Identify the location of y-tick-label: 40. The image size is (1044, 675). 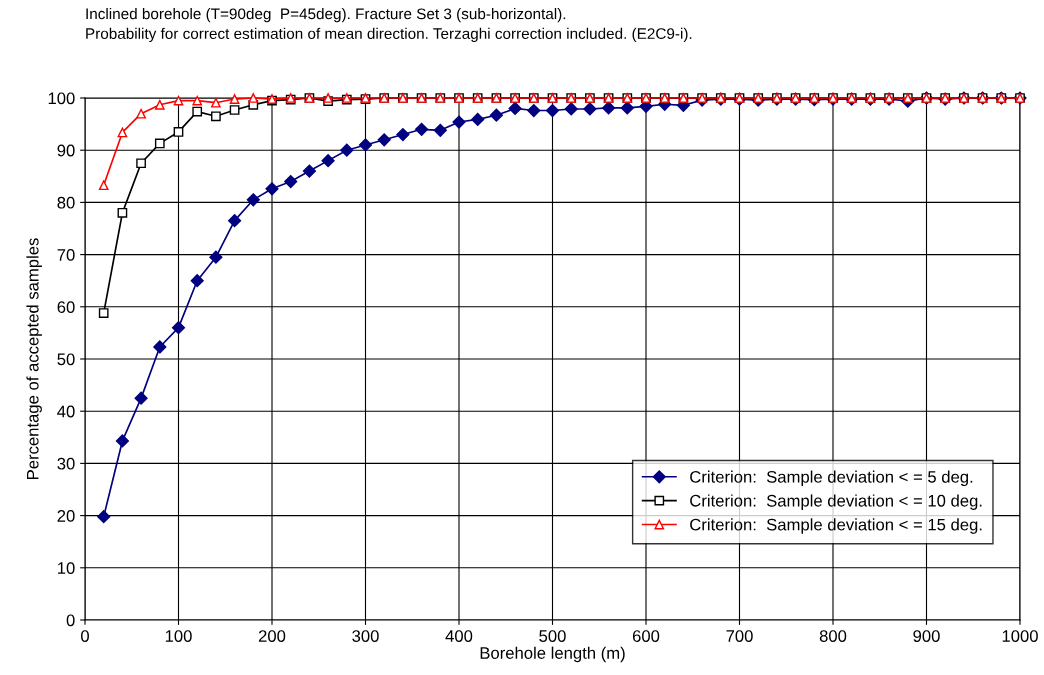
(66, 411).